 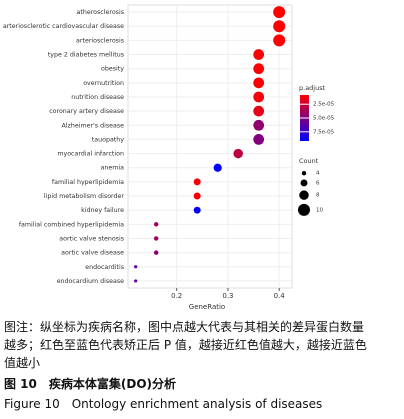 What do you see at coordinates (112, 69) in the screenshot?
I see `y-tick-label: obesity` at bounding box center [112, 69].